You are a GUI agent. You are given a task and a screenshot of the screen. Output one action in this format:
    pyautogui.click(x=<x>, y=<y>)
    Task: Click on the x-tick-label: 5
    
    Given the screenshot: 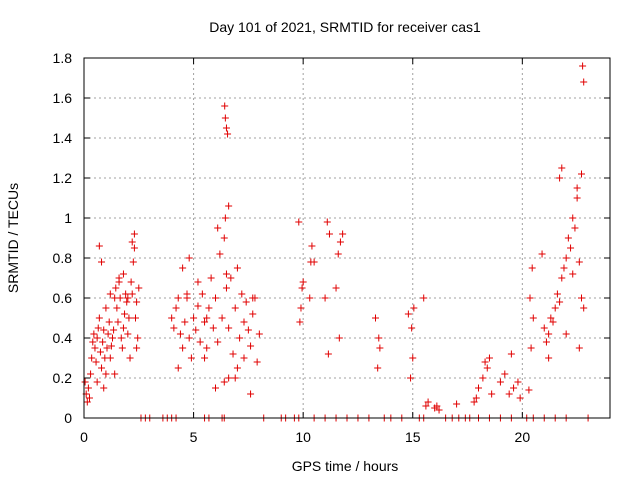 What is the action you would take?
    pyautogui.click(x=194, y=437)
    